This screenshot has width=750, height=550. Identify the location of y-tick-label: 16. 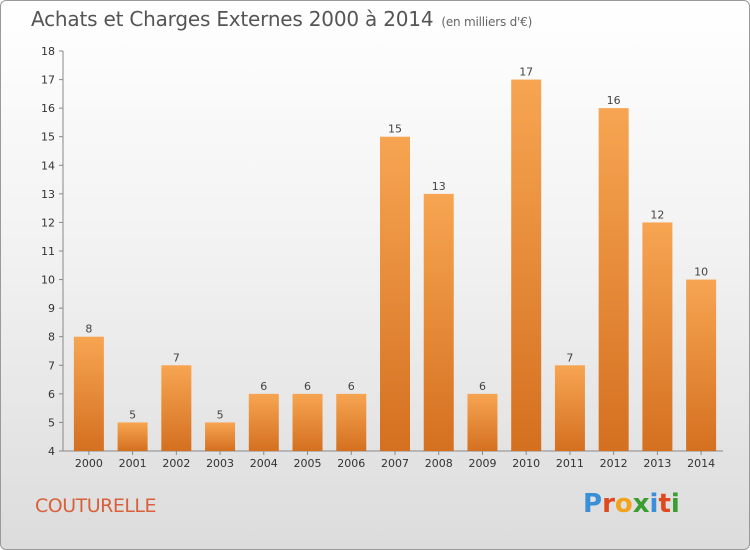
(48, 108).